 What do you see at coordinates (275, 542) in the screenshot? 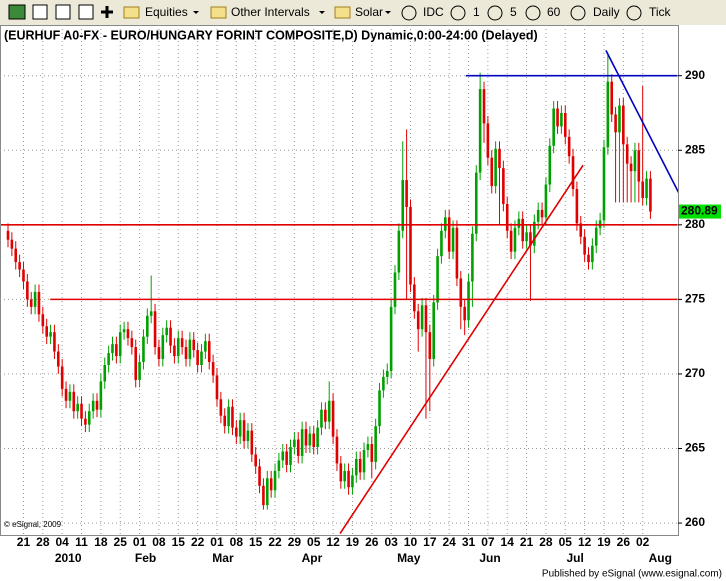
I see `x-tick-label: 22` at bounding box center [275, 542].